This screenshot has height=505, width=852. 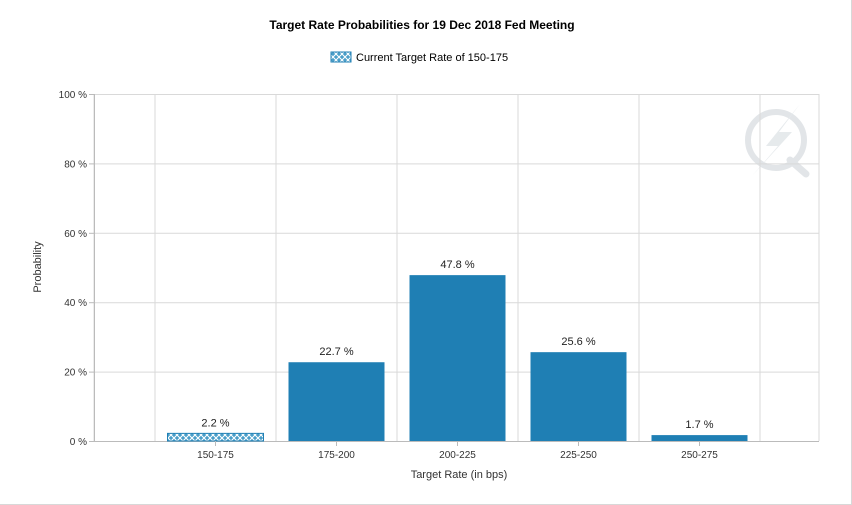 What do you see at coordinates (75, 303) in the screenshot?
I see `y-tick-label: 40 %` at bounding box center [75, 303].